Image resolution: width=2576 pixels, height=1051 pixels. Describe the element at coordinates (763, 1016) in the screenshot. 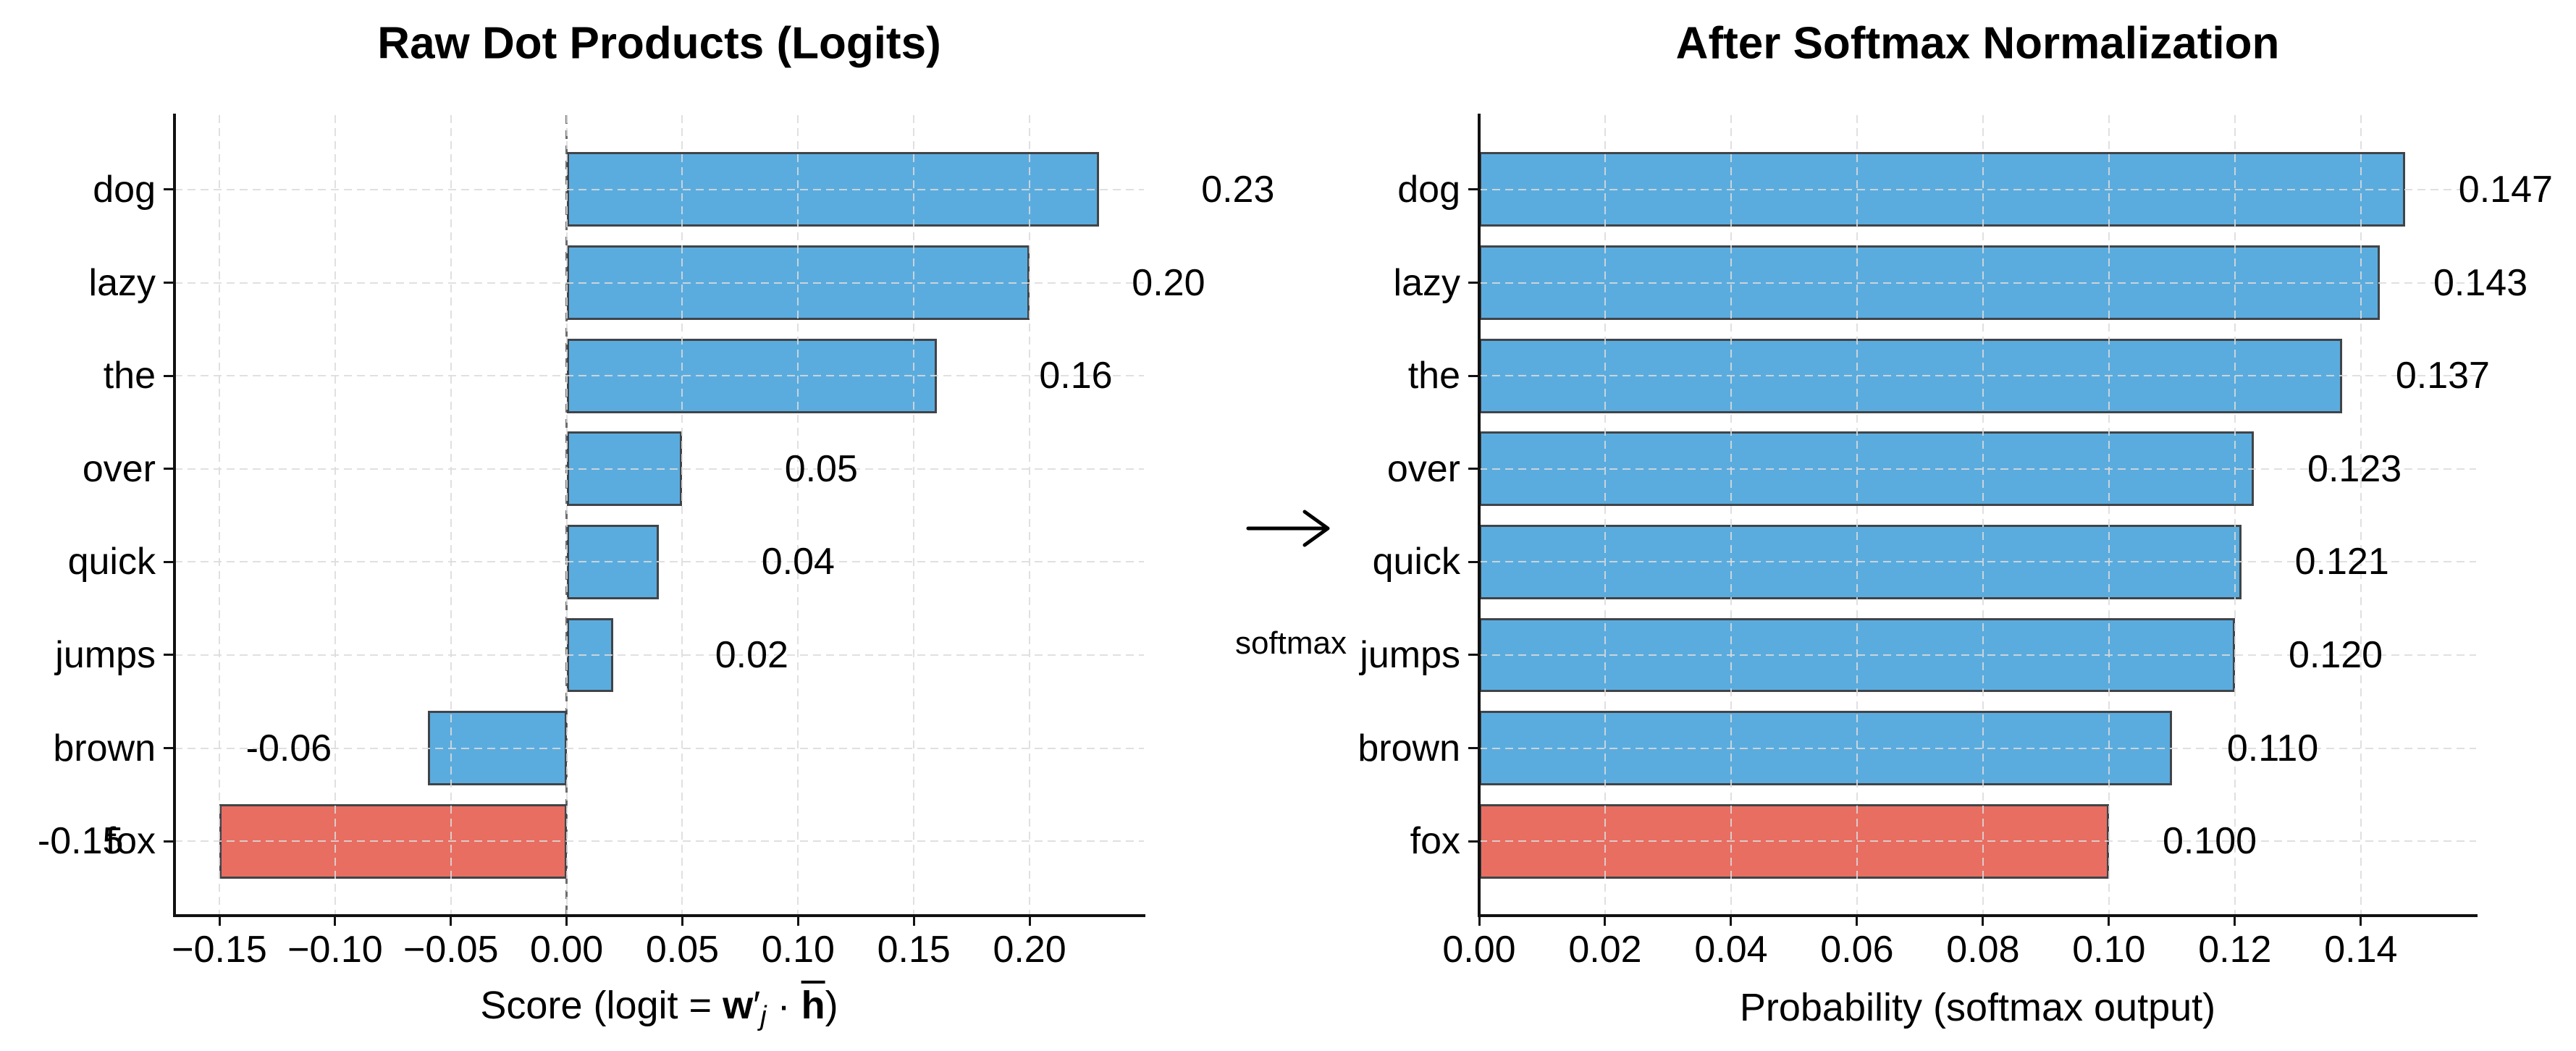

I see `x-axis-label-part: j` at that location.